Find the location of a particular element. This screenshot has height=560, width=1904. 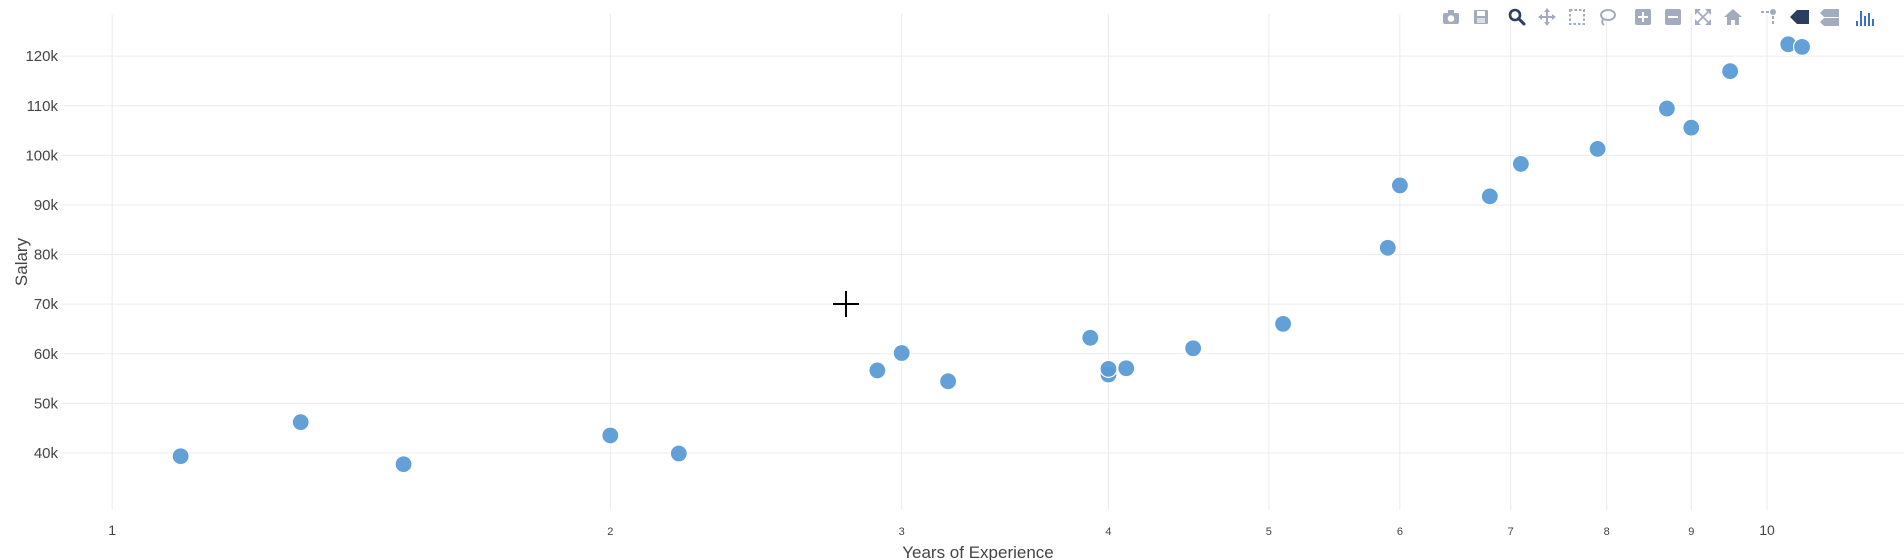

x-tick-label: 9 is located at coordinates (1691, 532).